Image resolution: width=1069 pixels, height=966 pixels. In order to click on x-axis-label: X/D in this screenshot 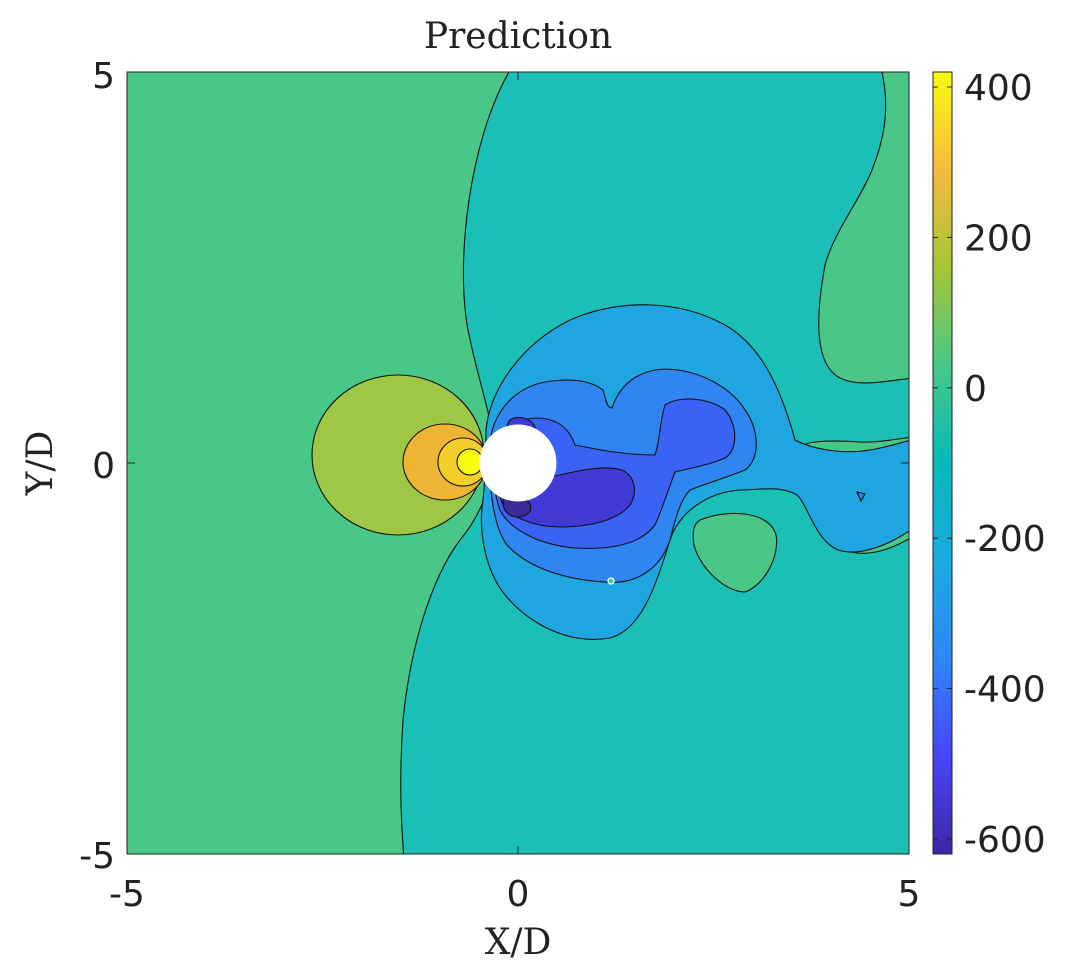, I will do `click(518, 942)`.